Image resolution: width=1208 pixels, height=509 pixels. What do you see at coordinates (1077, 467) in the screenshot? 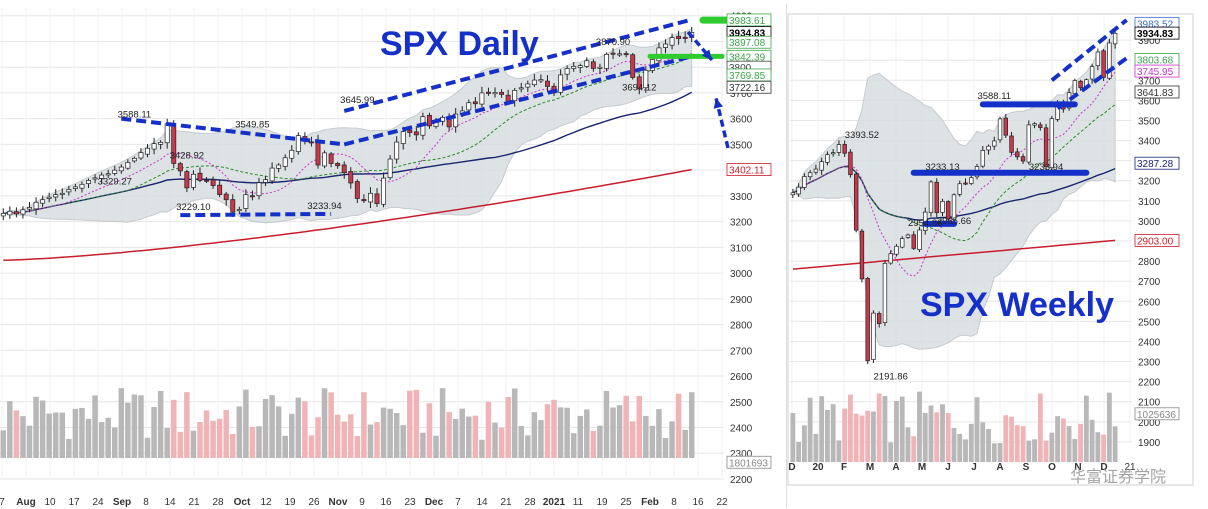
I see `x-tick-label-11: N` at bounding box center [1077, 467].